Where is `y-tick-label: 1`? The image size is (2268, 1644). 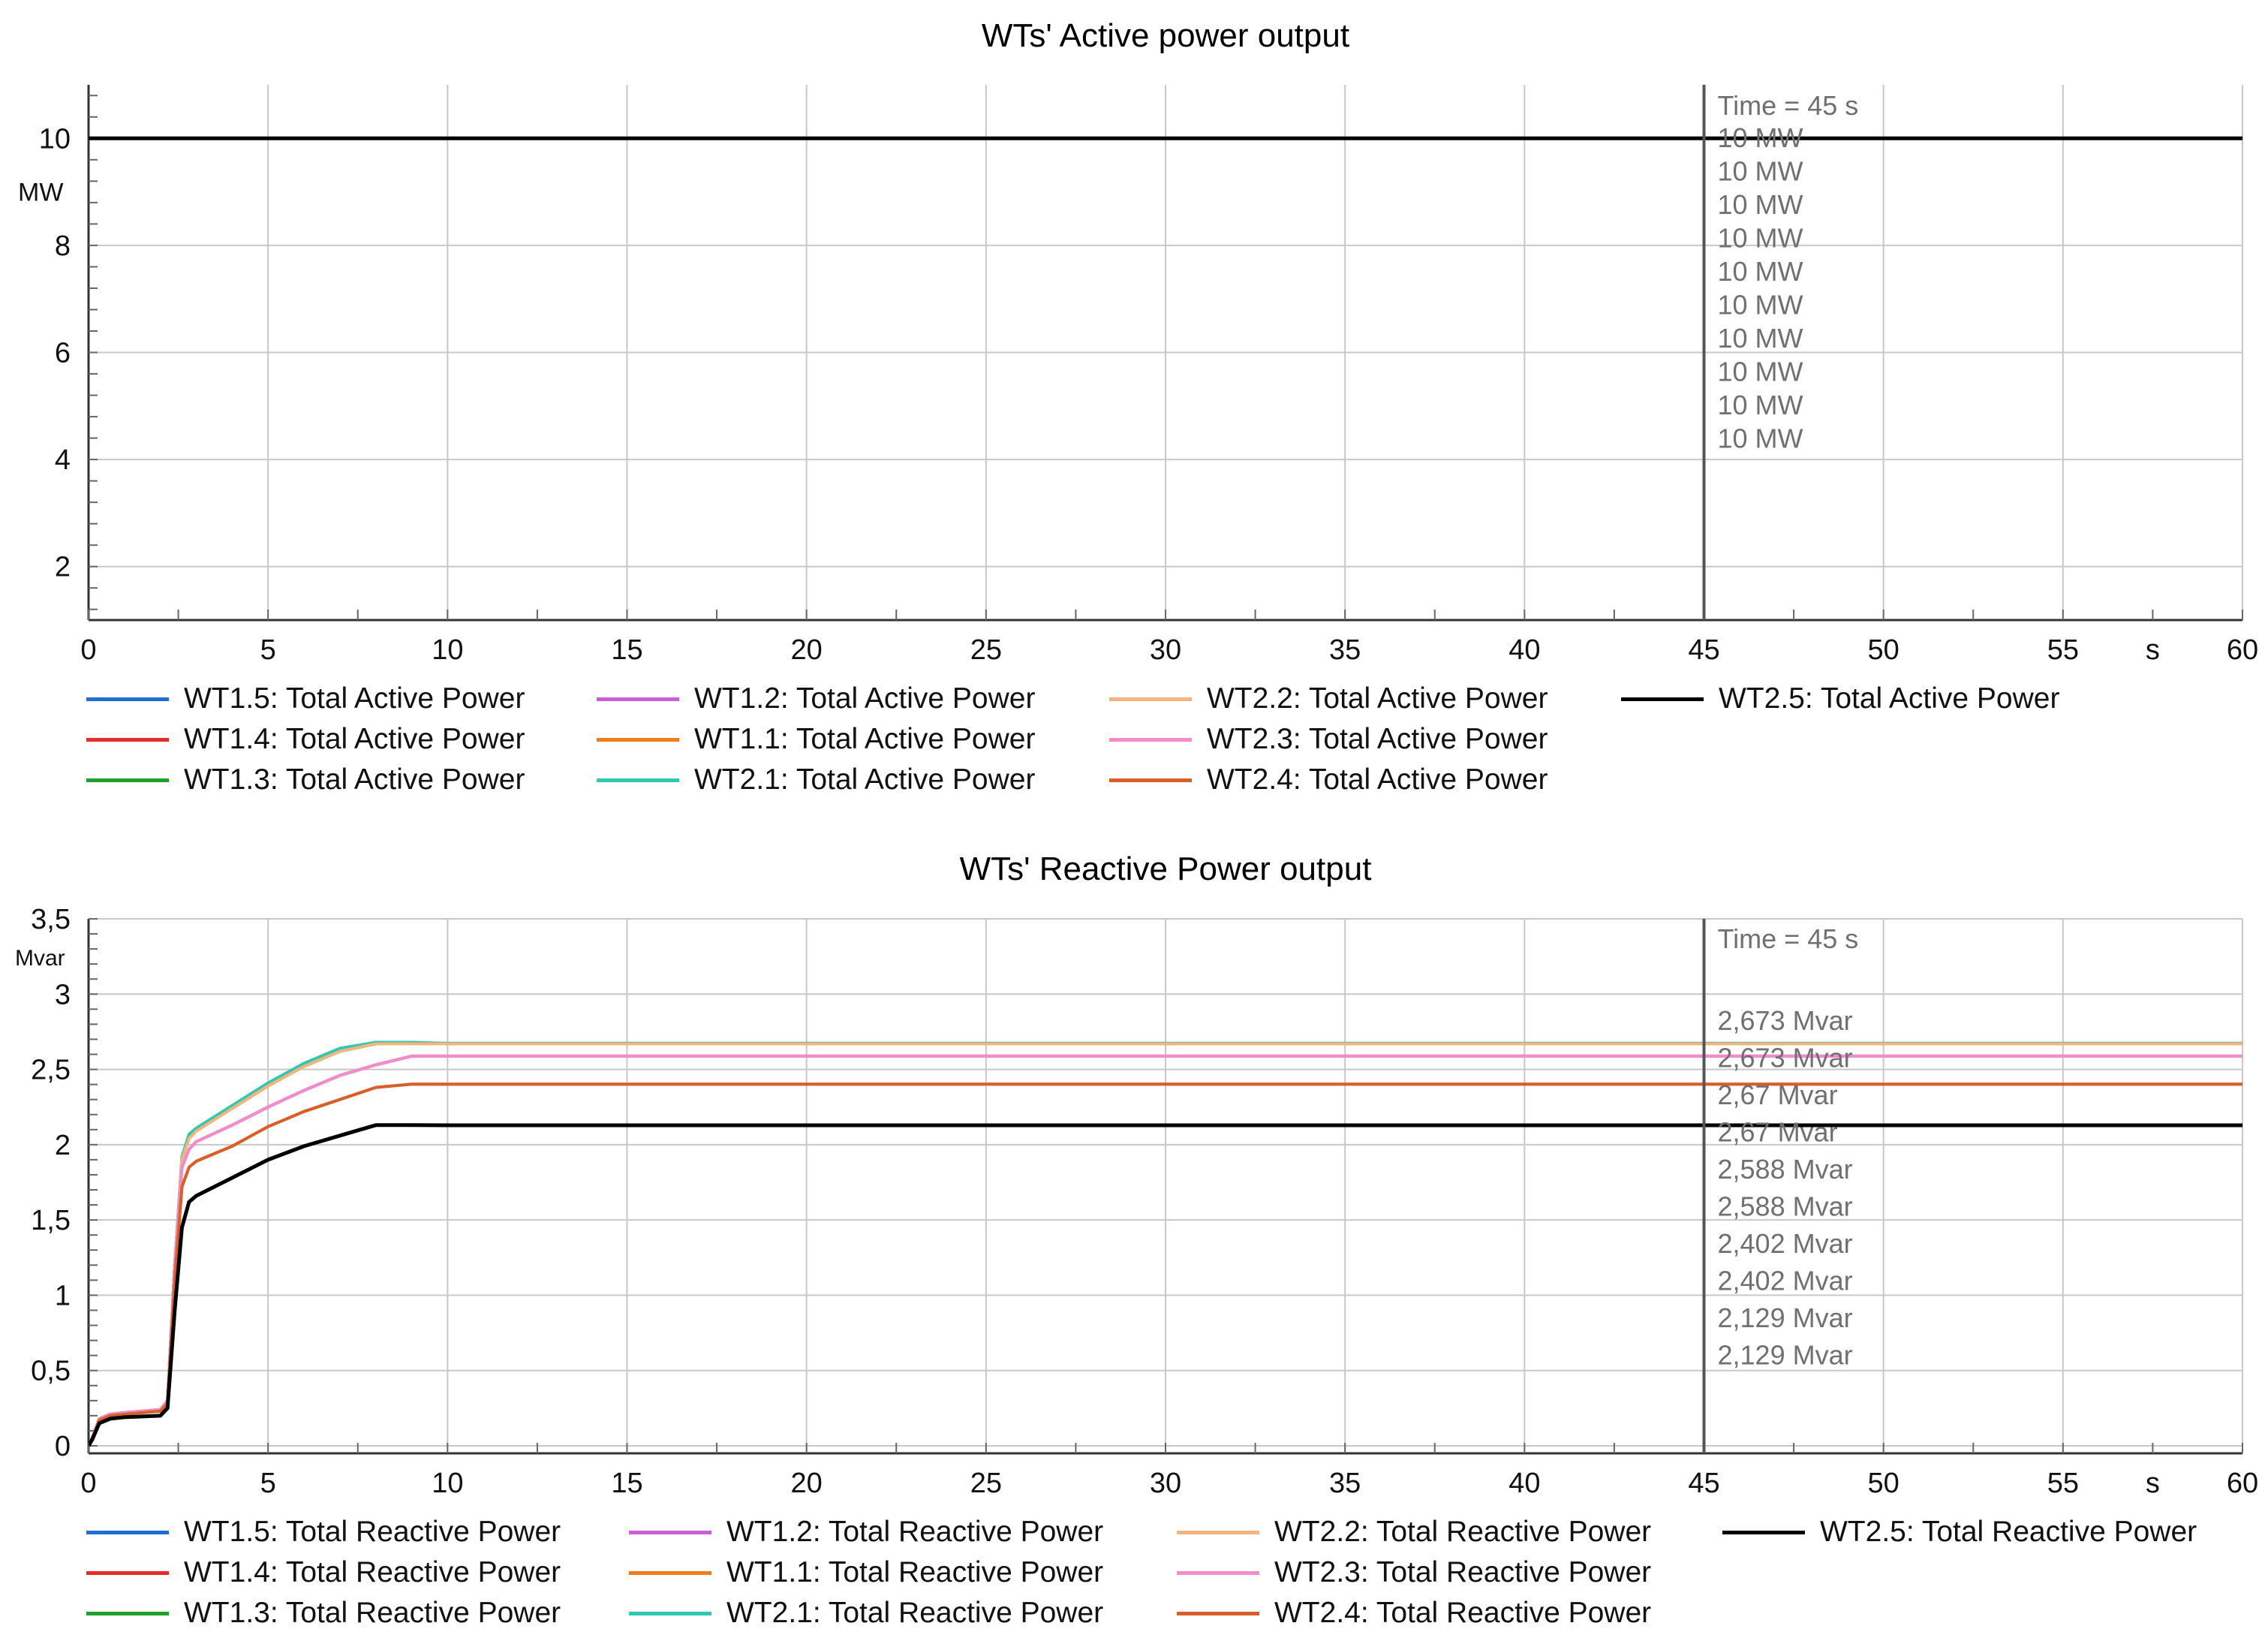
y-tick-label: 1 is located at coordinates (63, 1296).